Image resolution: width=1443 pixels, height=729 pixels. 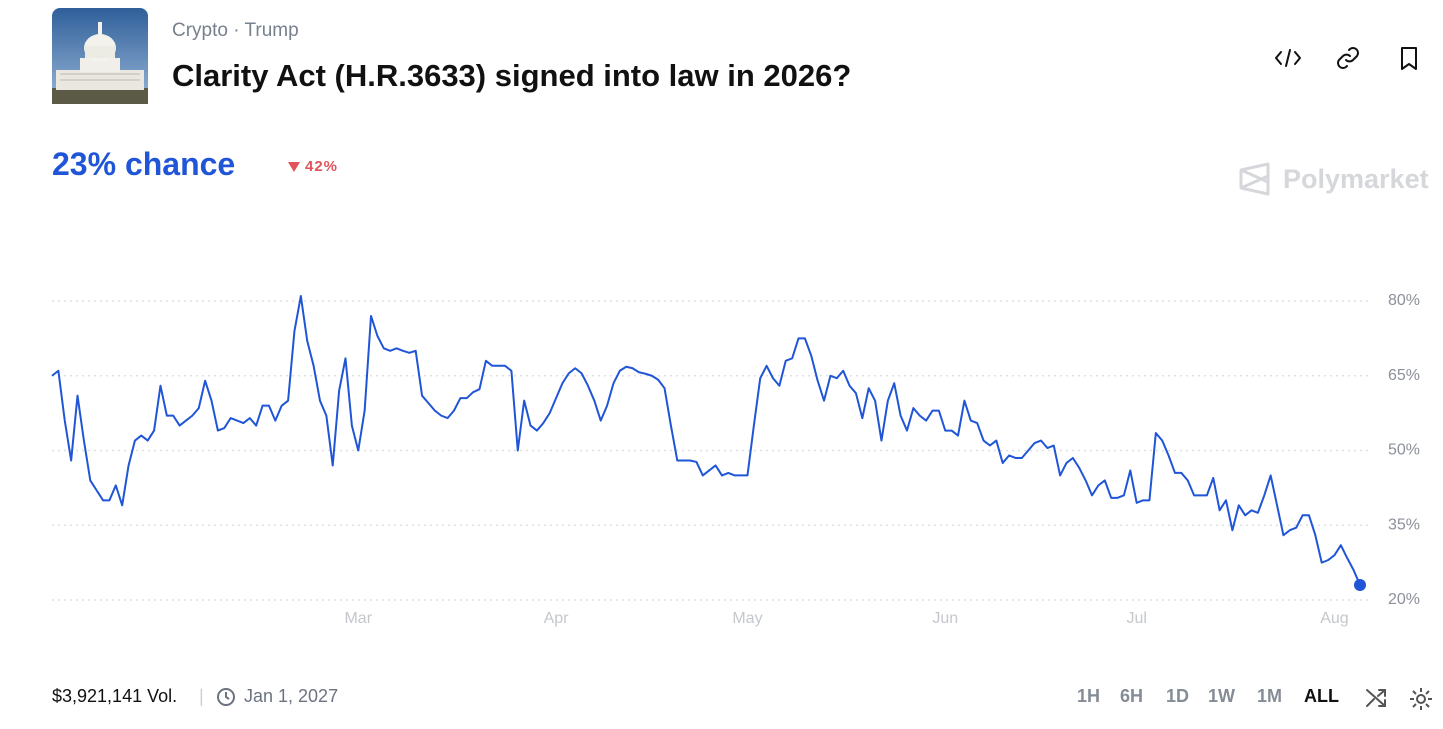 What do you see at coordinates (1254, 179) in the screenshot?
I see `brand-logo` at bounding box center [1254, 179].